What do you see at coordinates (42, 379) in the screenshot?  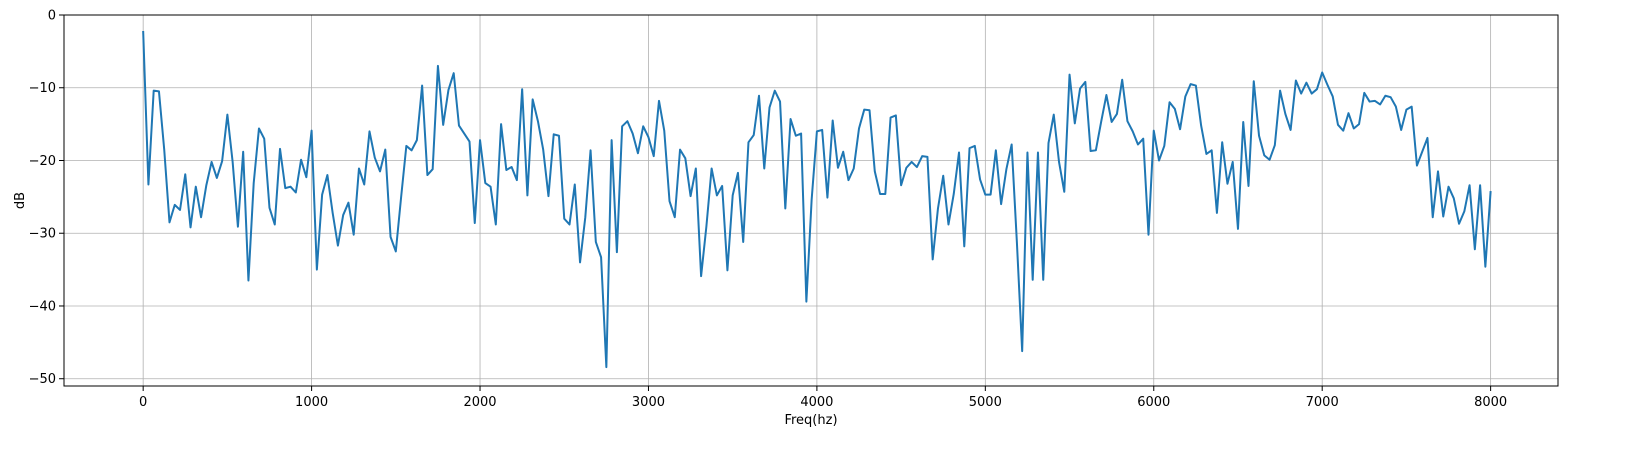 I see `y-tick-label: −50` at bounding box center [42, 379].